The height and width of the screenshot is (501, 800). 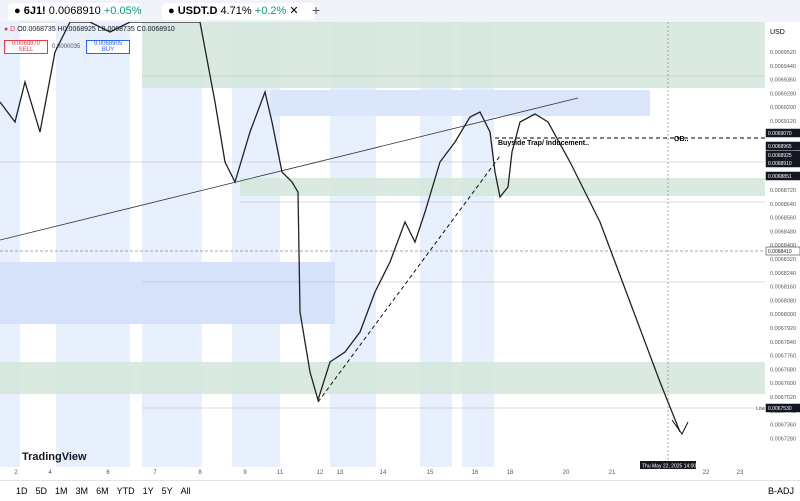 I want to click on sell-button: 0.0068870 SELL, so click(x=26, y=47).